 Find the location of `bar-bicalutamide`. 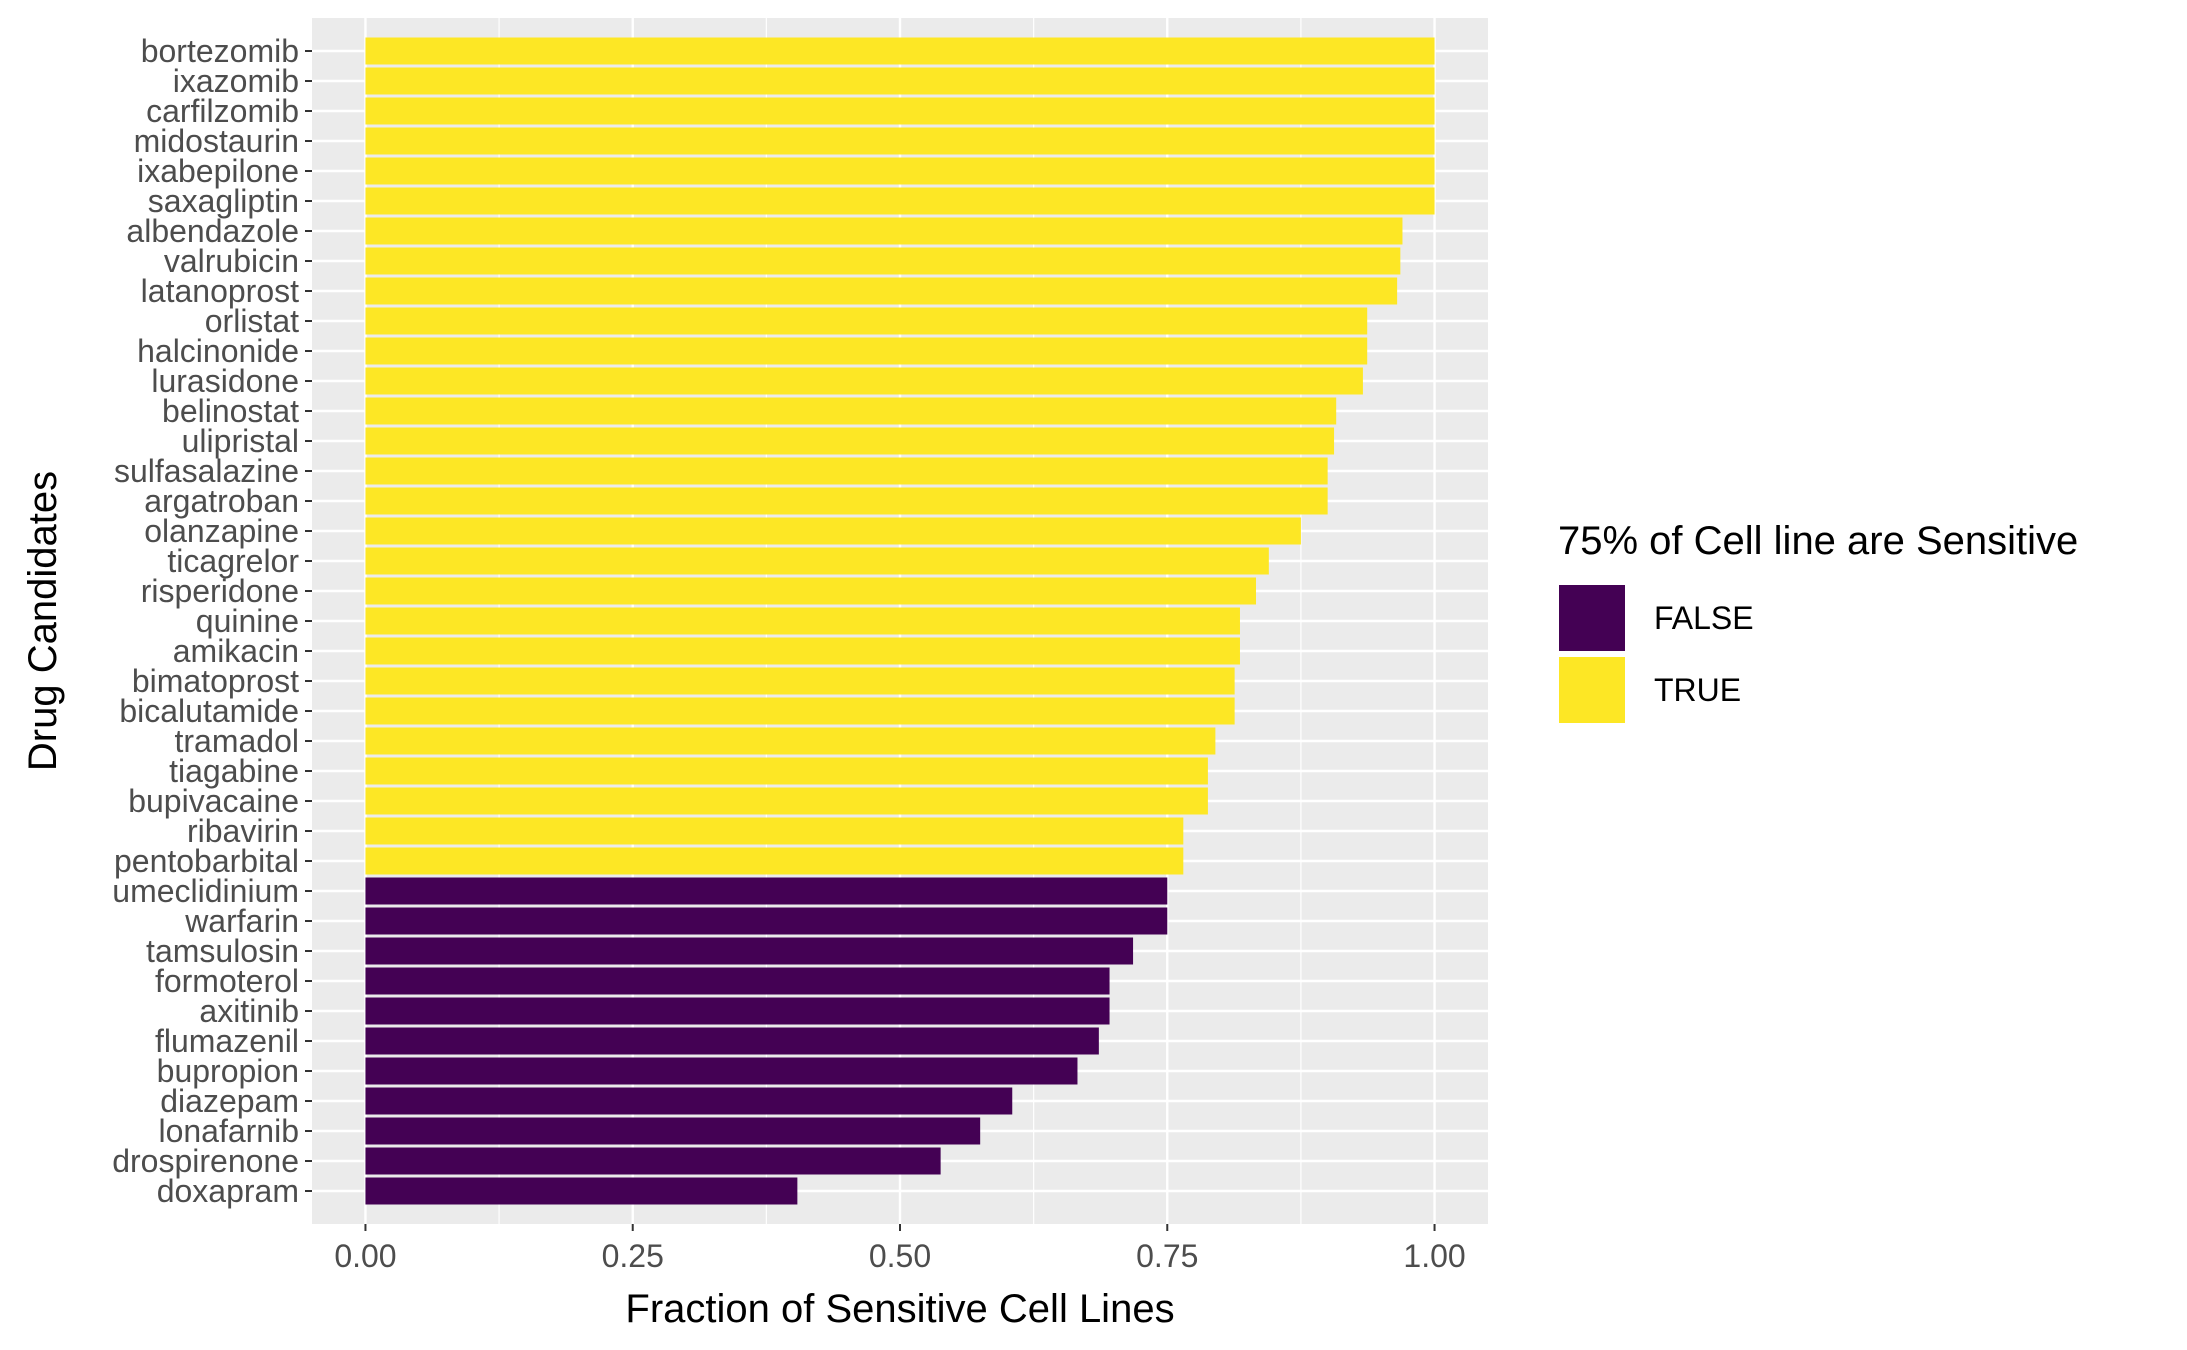

bar-bicalutamide is located at coordinates (800, 711).